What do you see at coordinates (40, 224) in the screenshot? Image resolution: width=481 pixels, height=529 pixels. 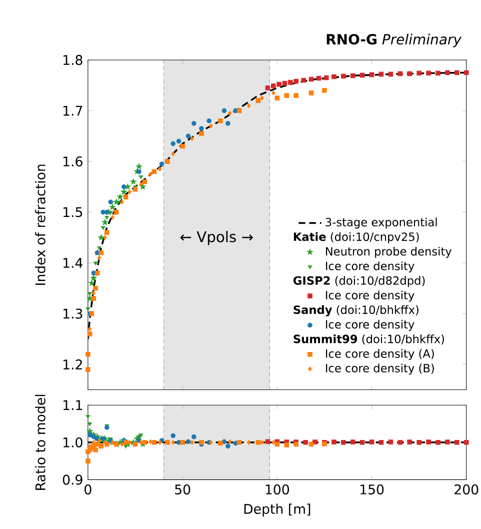 I see `y-axis-title: Index of refraction` at bounding box center [40, 224].